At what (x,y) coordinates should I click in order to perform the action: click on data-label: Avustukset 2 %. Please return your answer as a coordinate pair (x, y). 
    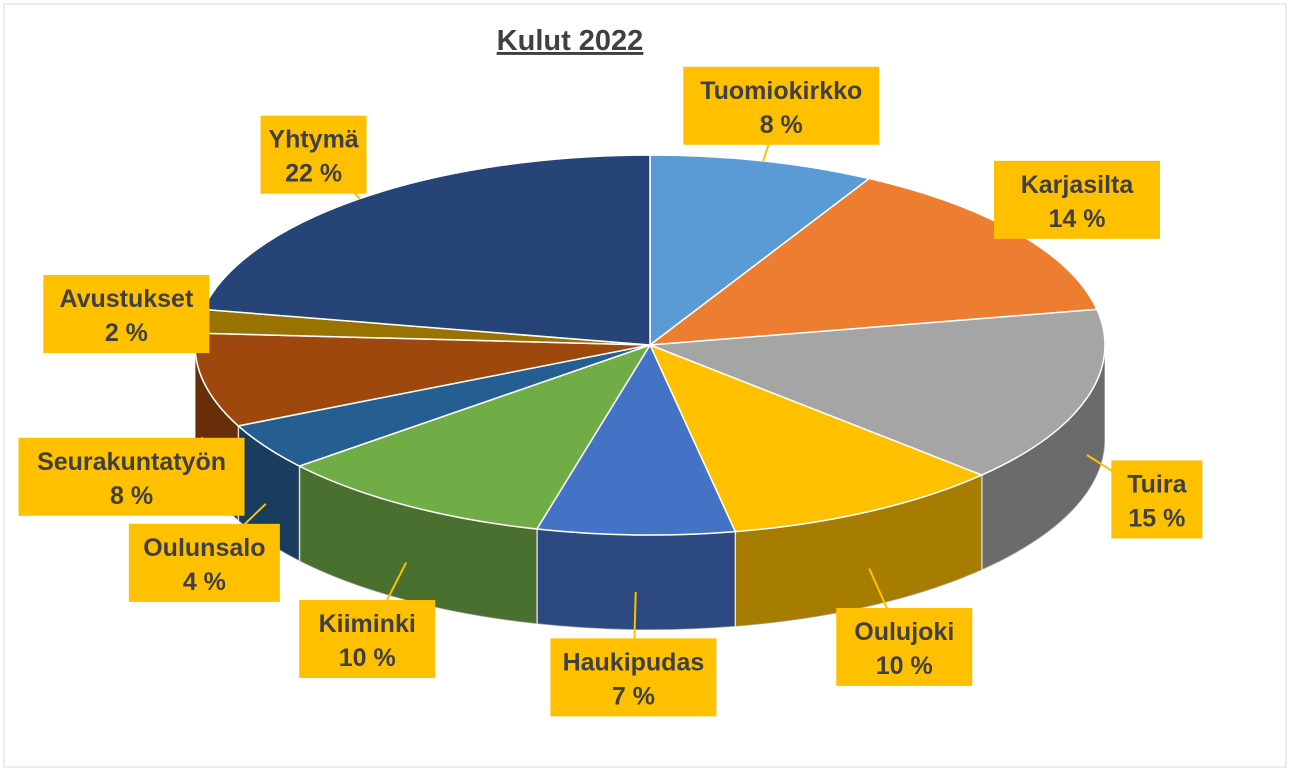
    Looking at the image, I should click on (126, 316).